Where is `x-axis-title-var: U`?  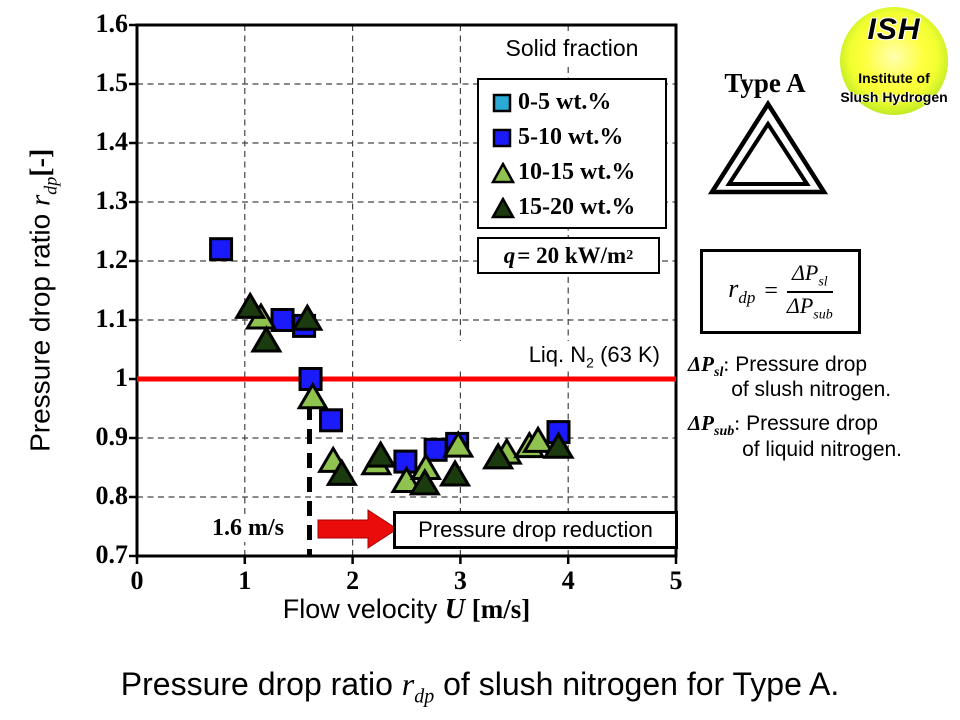
x-axis-title-var: U is located at coordinates (455, 609).